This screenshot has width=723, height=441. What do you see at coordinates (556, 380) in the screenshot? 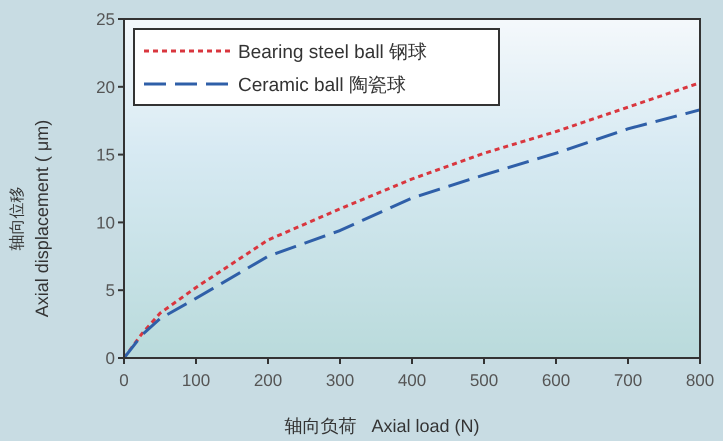
I see `x-tick-label: 600` at bounding box center [556, 380].